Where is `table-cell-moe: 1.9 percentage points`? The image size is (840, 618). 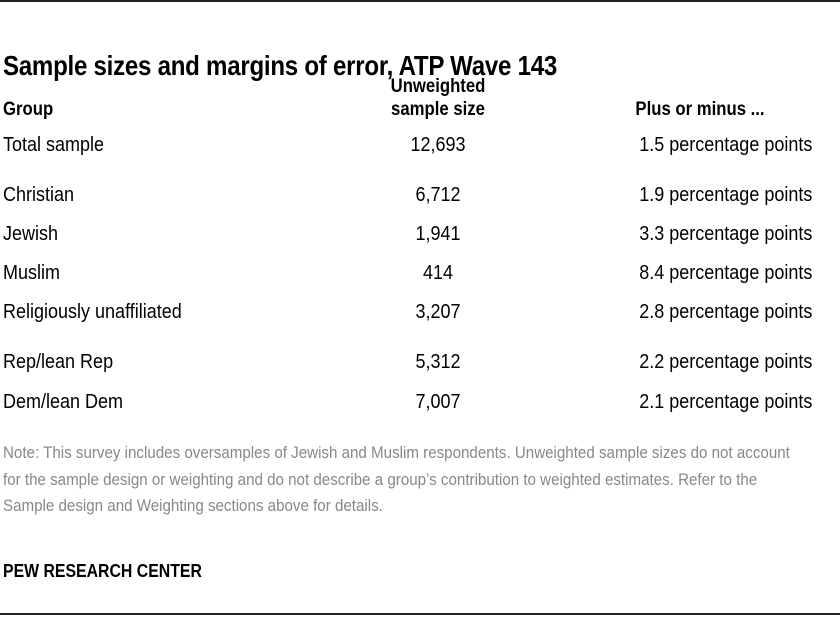 table-cell-moe: 1.9 percentage points is located at coordinates (725, 195).